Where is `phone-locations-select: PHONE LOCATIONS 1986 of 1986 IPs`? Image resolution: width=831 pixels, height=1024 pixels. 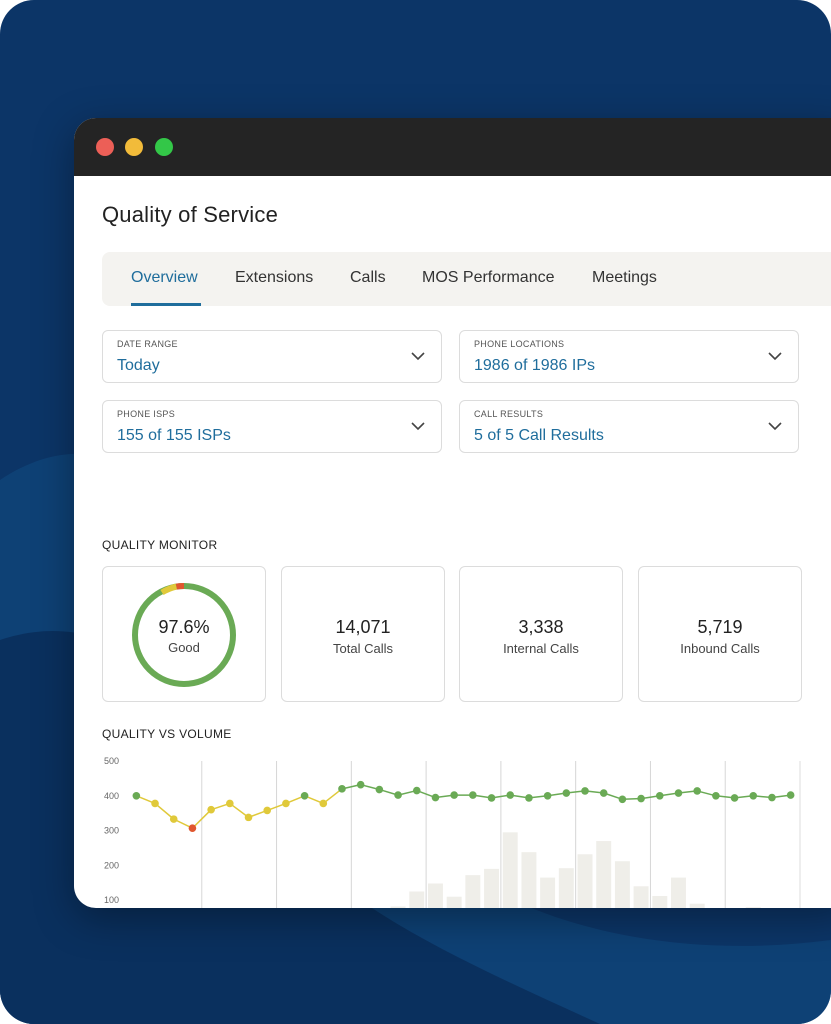
phone-locations-select: PHONE LOCATIONS 1986 of 1986 IPs is located at coordinates (629, 356).